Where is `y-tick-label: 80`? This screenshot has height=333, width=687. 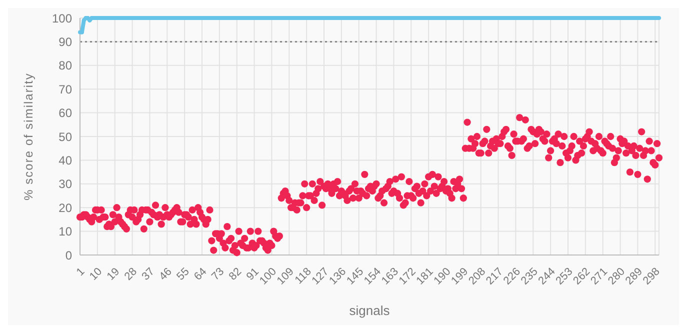 y-tick-label: 80 is located at coordinates (65, 65).